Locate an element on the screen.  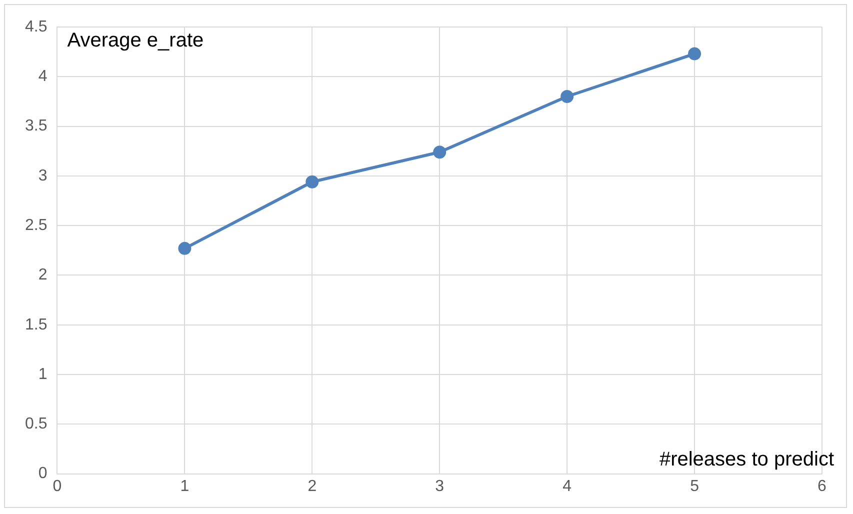
x-tick-label: 0 is located at coordinates (57, 486).